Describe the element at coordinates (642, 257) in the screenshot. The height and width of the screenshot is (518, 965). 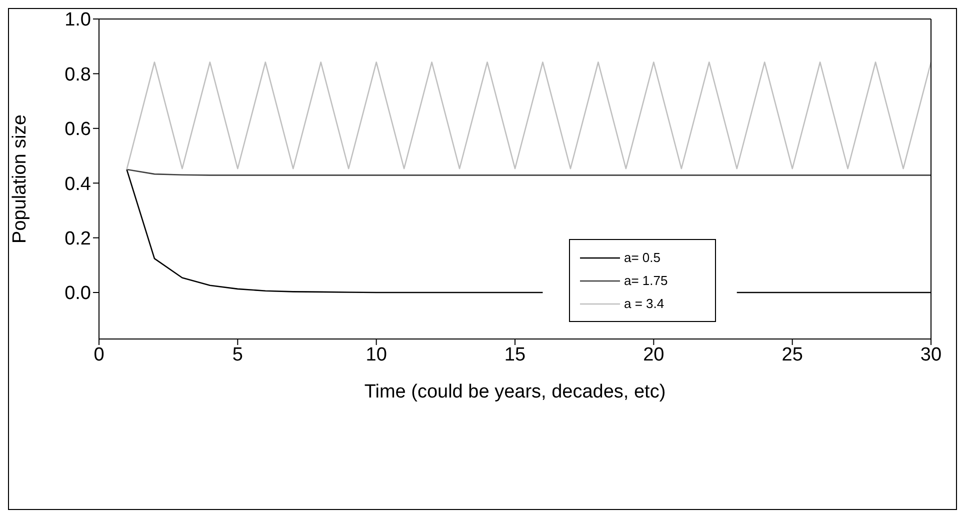
I see `legend-label: a= 0.5` at that location.